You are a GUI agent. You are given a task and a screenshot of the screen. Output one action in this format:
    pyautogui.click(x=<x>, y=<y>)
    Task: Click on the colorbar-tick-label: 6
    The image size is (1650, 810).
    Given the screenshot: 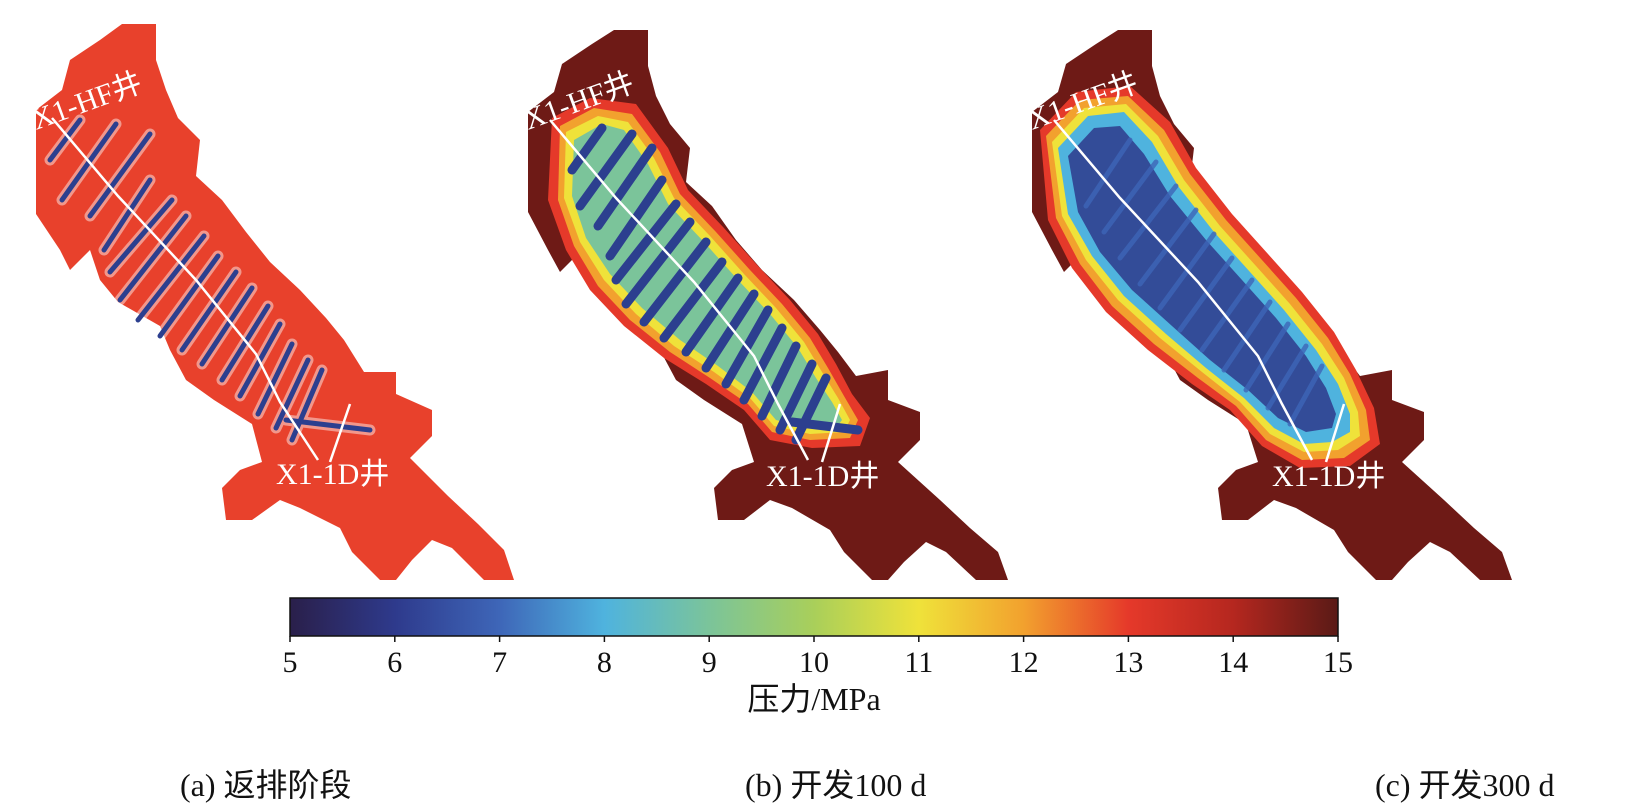 What is the action you would take?
    pyautogui.click(x=394, y=662)
    